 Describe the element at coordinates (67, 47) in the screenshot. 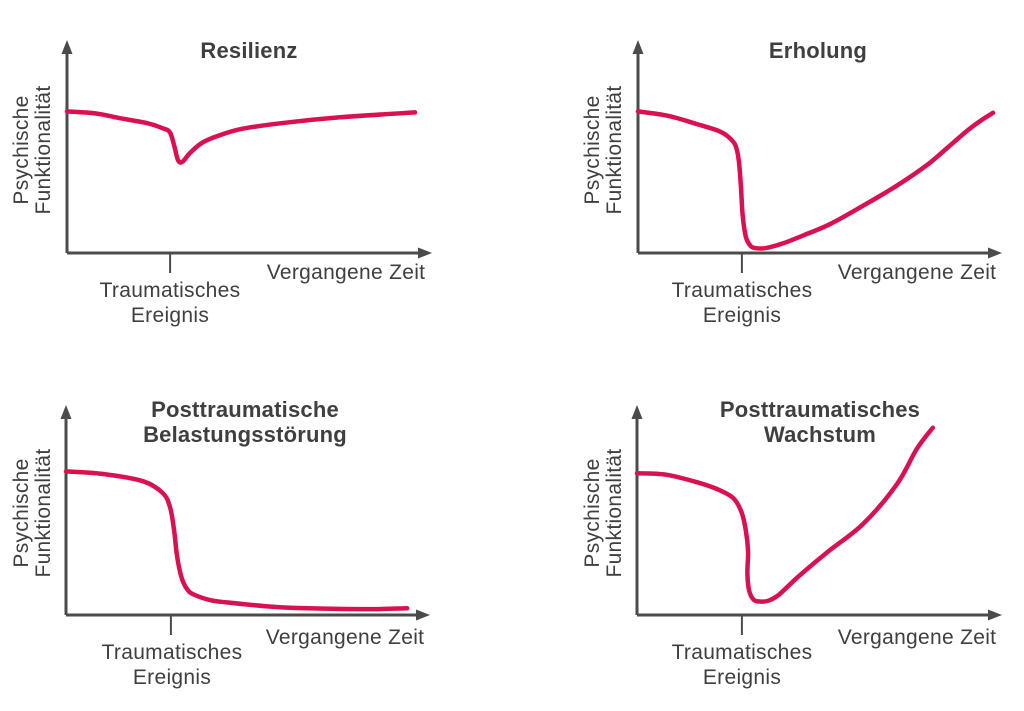

I see `y-axis-arrowhead-resilienz` at that location.